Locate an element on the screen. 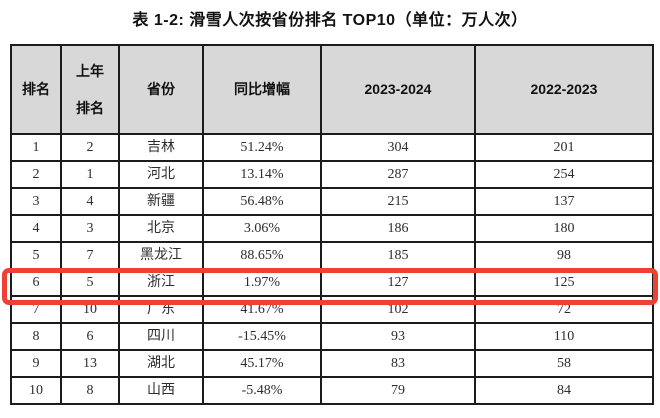  col-header-prev-rank: 上年 排名 is located at coordinates (90, 89).